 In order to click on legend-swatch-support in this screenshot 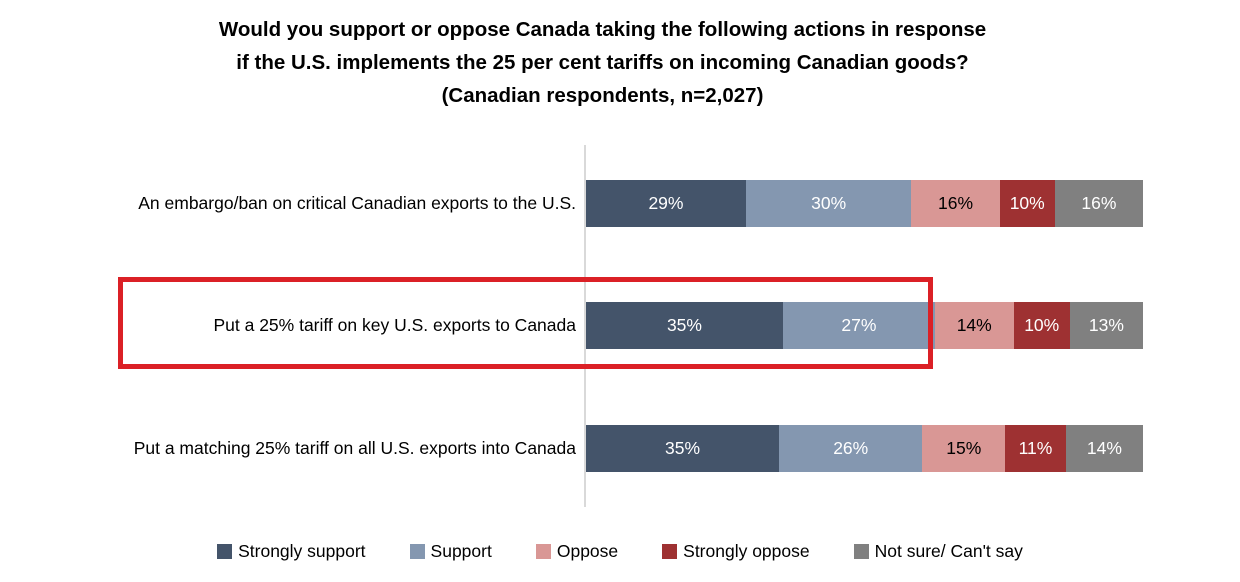, I will do `click(417, 551)`.